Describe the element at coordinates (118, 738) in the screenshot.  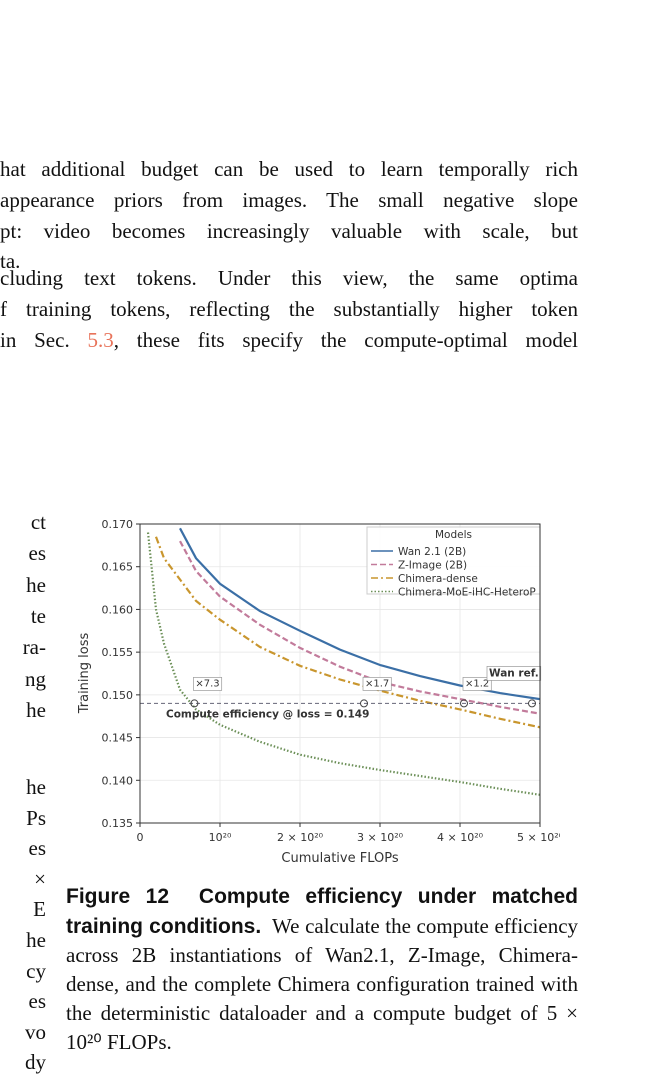
I see `y-tick-label: 0.145` at that location.